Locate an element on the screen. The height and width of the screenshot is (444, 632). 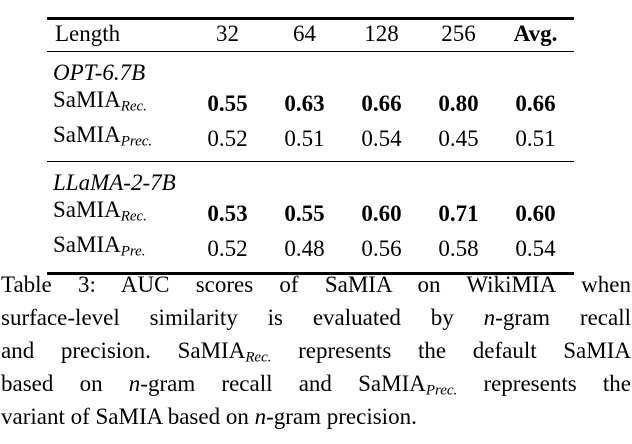
model-name-opt: OPT-6.7B is located at coordinates (99, 72).